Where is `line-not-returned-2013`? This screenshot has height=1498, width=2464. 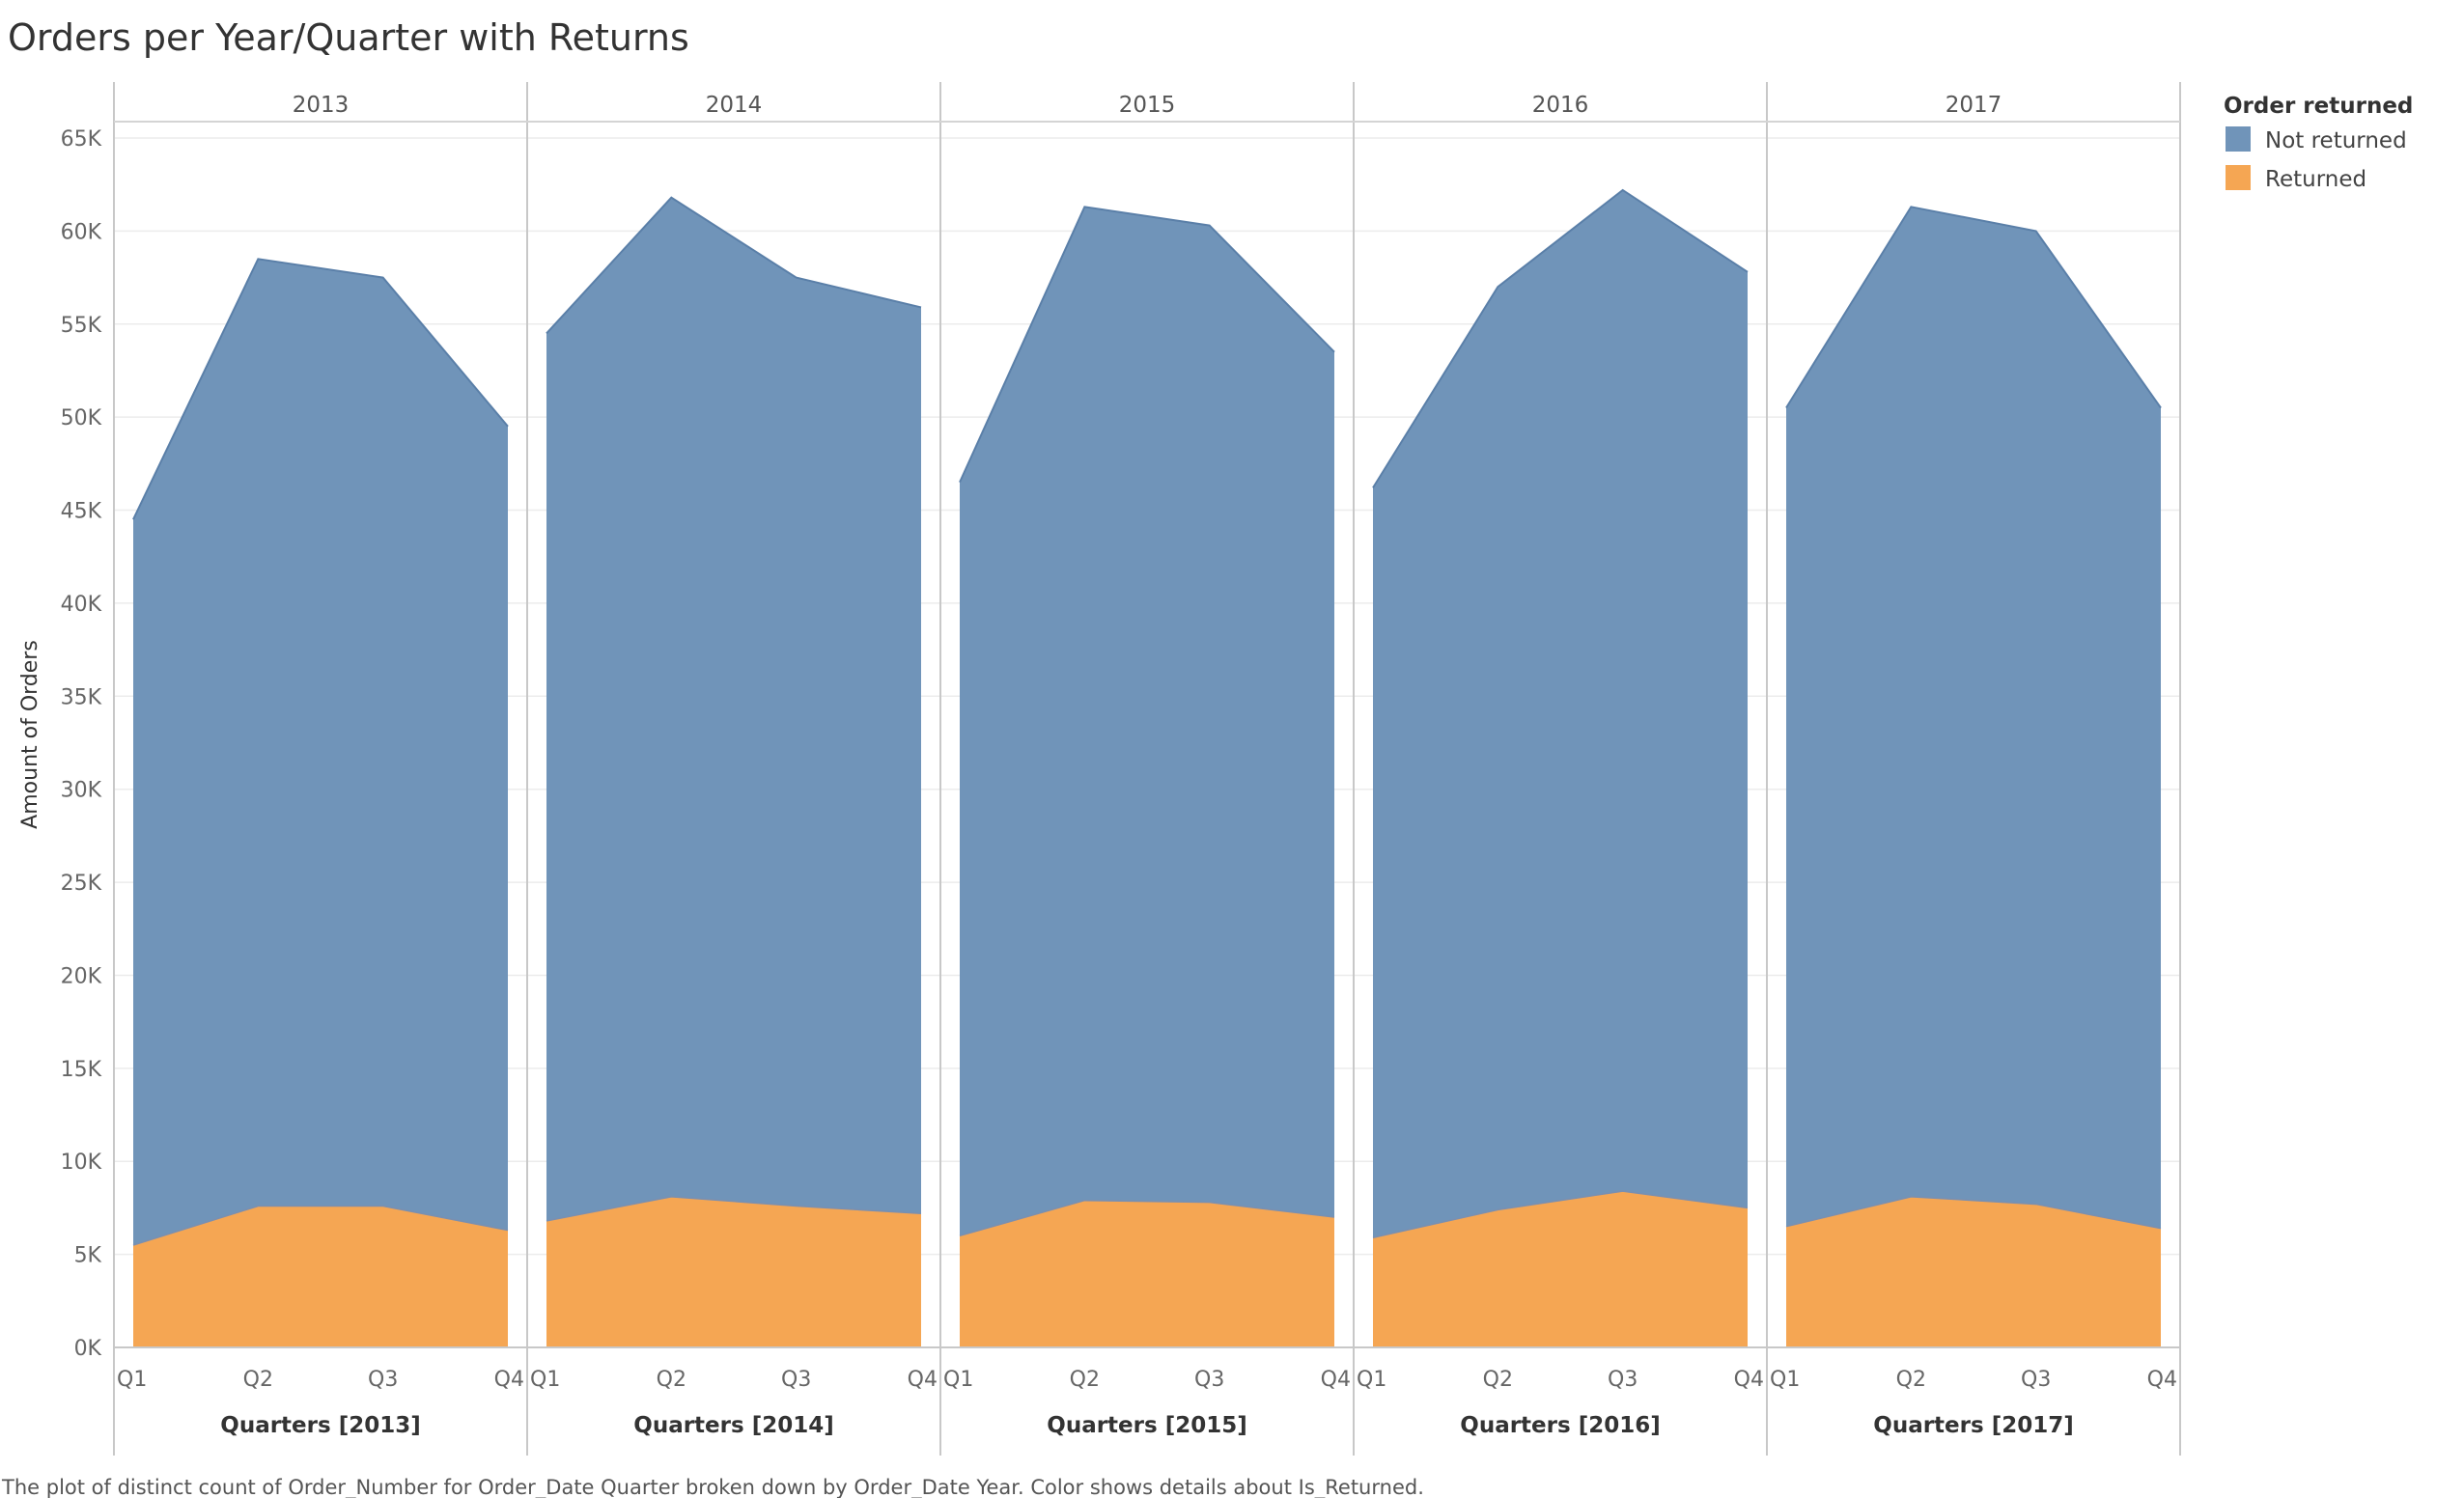
line-not-returned-2013 is located at coordinates (321, 389).